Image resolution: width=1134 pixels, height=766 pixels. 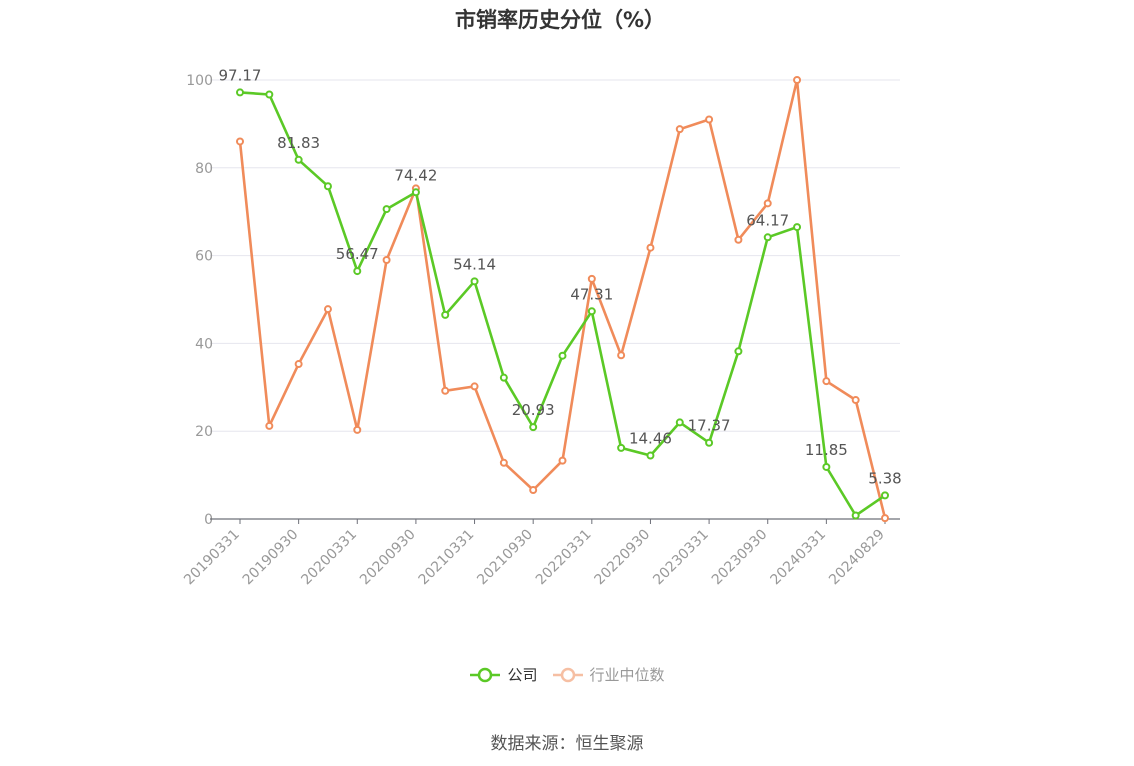 What do you see at coordinates (709, 426) in the screenshot?
I see `data-label: 17.37` at bounding box center [709, 426].